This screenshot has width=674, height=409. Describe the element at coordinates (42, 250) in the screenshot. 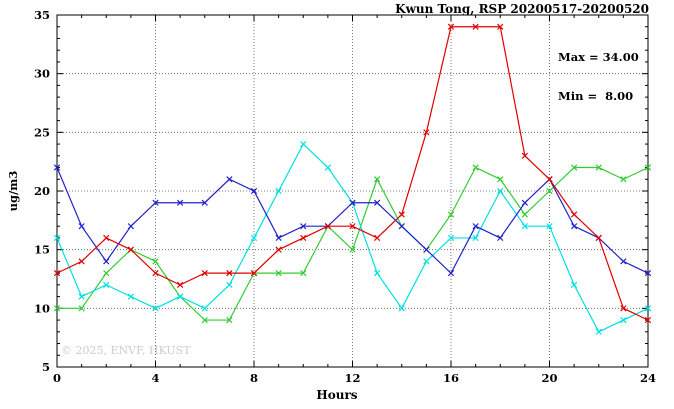

I see `svg-text: 15` at that location.